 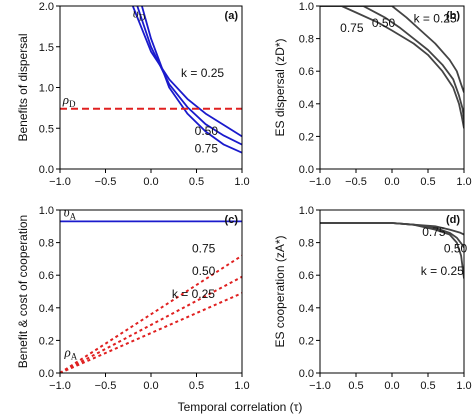 What do you see at coordinates (240, 407) in the screenshot?
I see `x-axis-label: Temporal correlation (τ)` at bounding box center [240, 407].